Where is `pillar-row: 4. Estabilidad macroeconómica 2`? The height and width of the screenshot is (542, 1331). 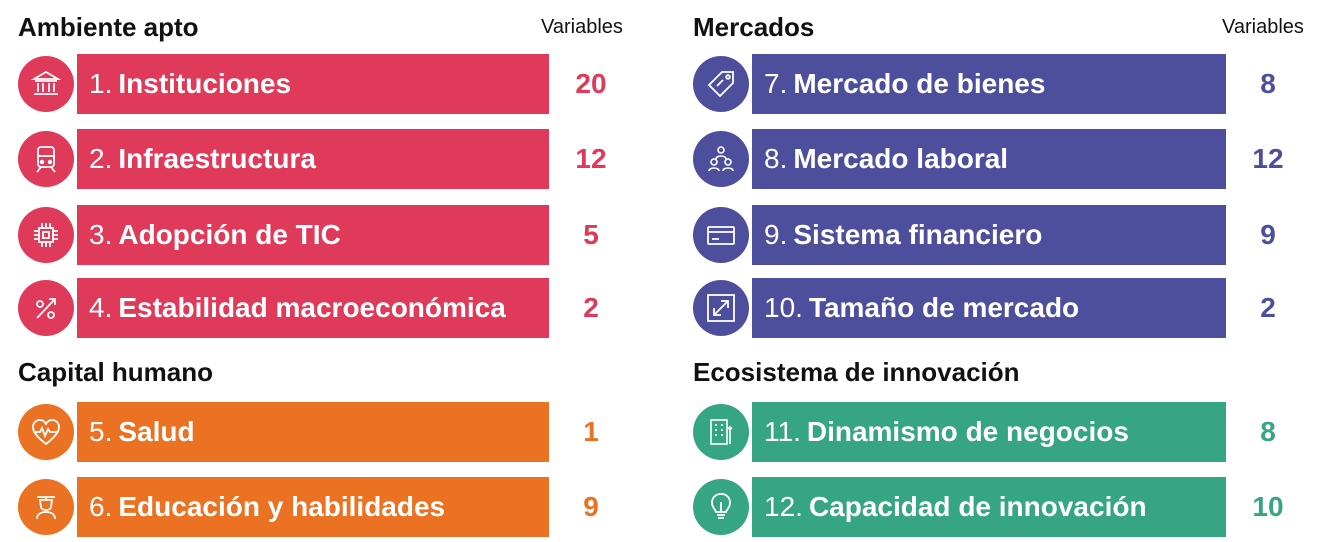 pillar-row: 4. Estabilidad macroeconómica 2 is located at coordinates (325, 308).